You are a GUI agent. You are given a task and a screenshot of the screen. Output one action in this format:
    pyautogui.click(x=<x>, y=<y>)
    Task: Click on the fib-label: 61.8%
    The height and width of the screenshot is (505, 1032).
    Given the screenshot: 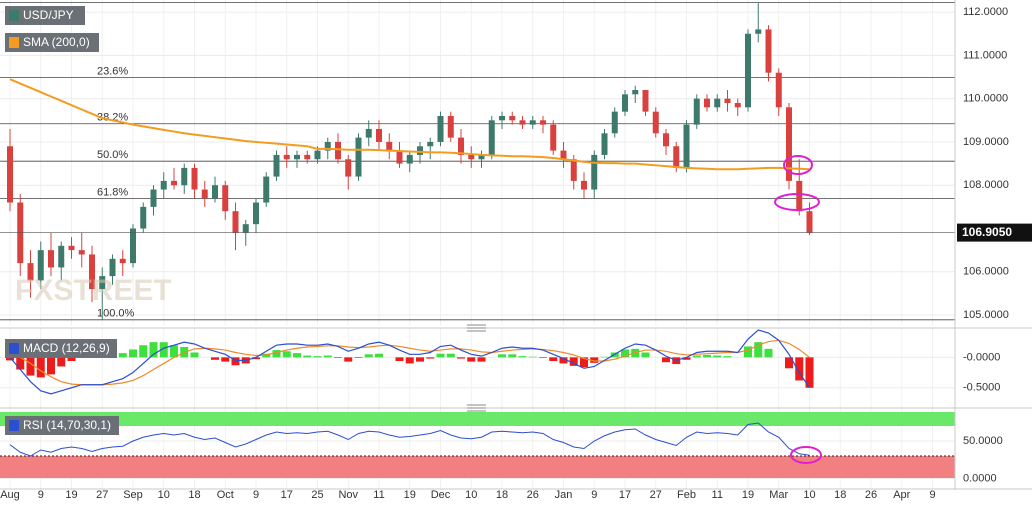 What is the action you would take?
    pyautogui.click(x=112, y=193)
    